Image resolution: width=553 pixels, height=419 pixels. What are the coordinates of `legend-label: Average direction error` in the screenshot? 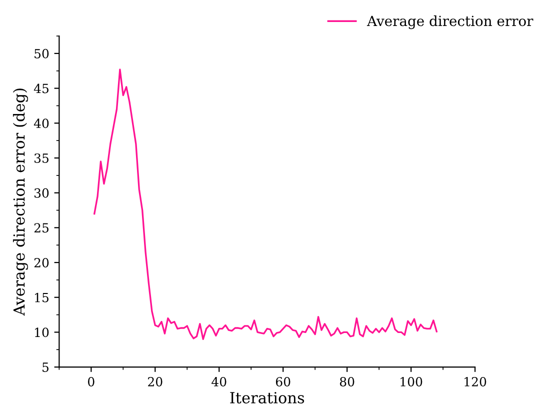 It's located at (450, 22).